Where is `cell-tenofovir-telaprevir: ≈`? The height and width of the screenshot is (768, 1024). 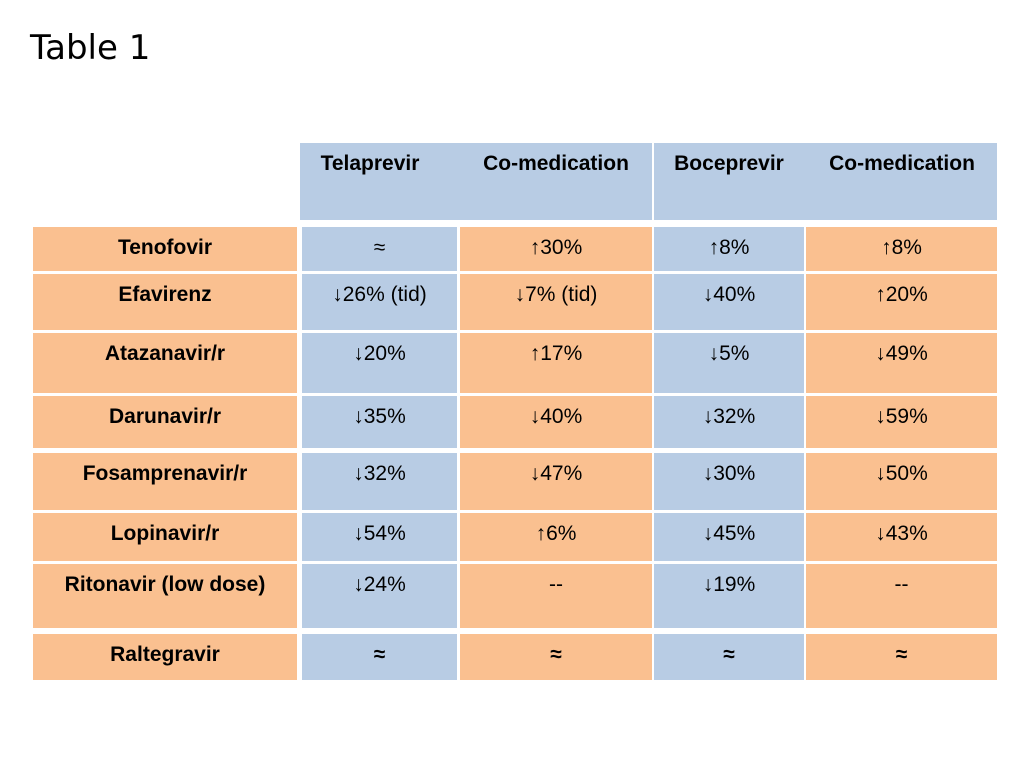 cell-tenofovir-telaprevir: ≈ is located at coordinates (379, 249).